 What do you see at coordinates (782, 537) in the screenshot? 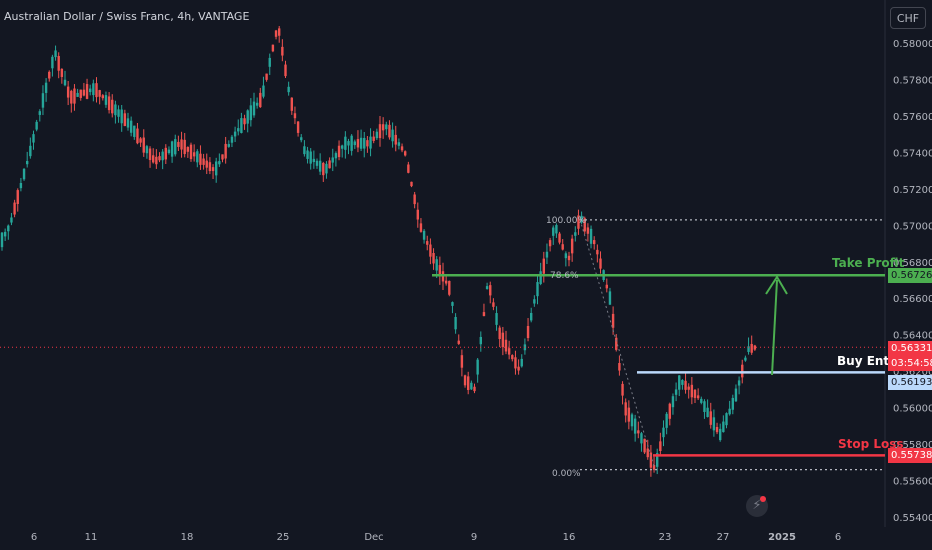
I see `x-tick-label: 2025` at bounding box center [782, 537].